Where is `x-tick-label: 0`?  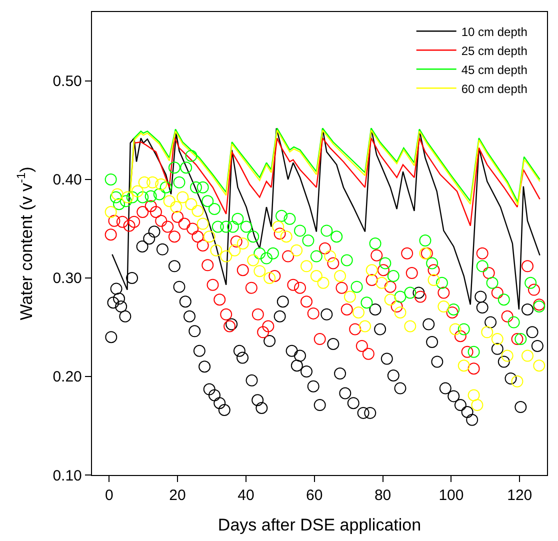 x-tick-label: 0 is located at coordinates (109, 495).